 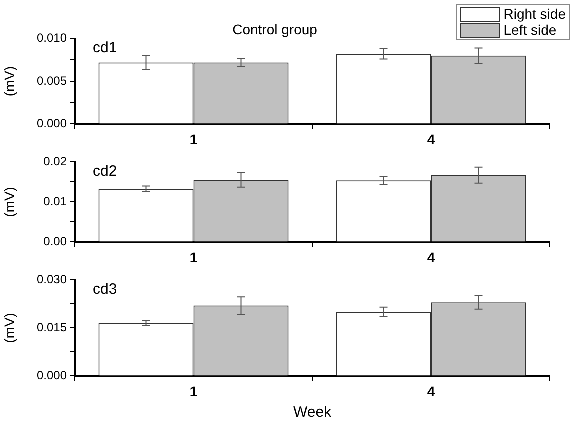 I want to click on y-tick-label: 0.01, so click(x=56, y=201).